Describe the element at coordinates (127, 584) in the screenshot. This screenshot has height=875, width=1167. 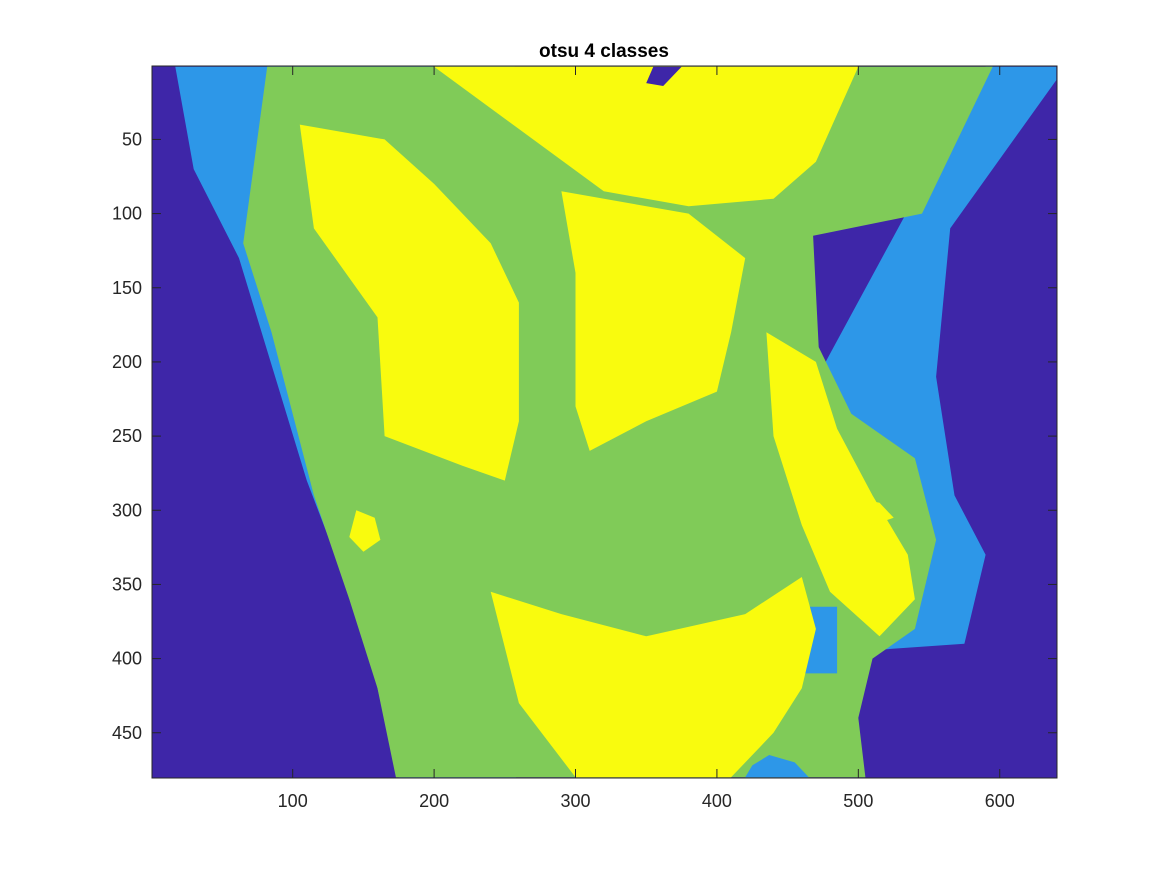
I see `y-tick-label: 350` at that location.